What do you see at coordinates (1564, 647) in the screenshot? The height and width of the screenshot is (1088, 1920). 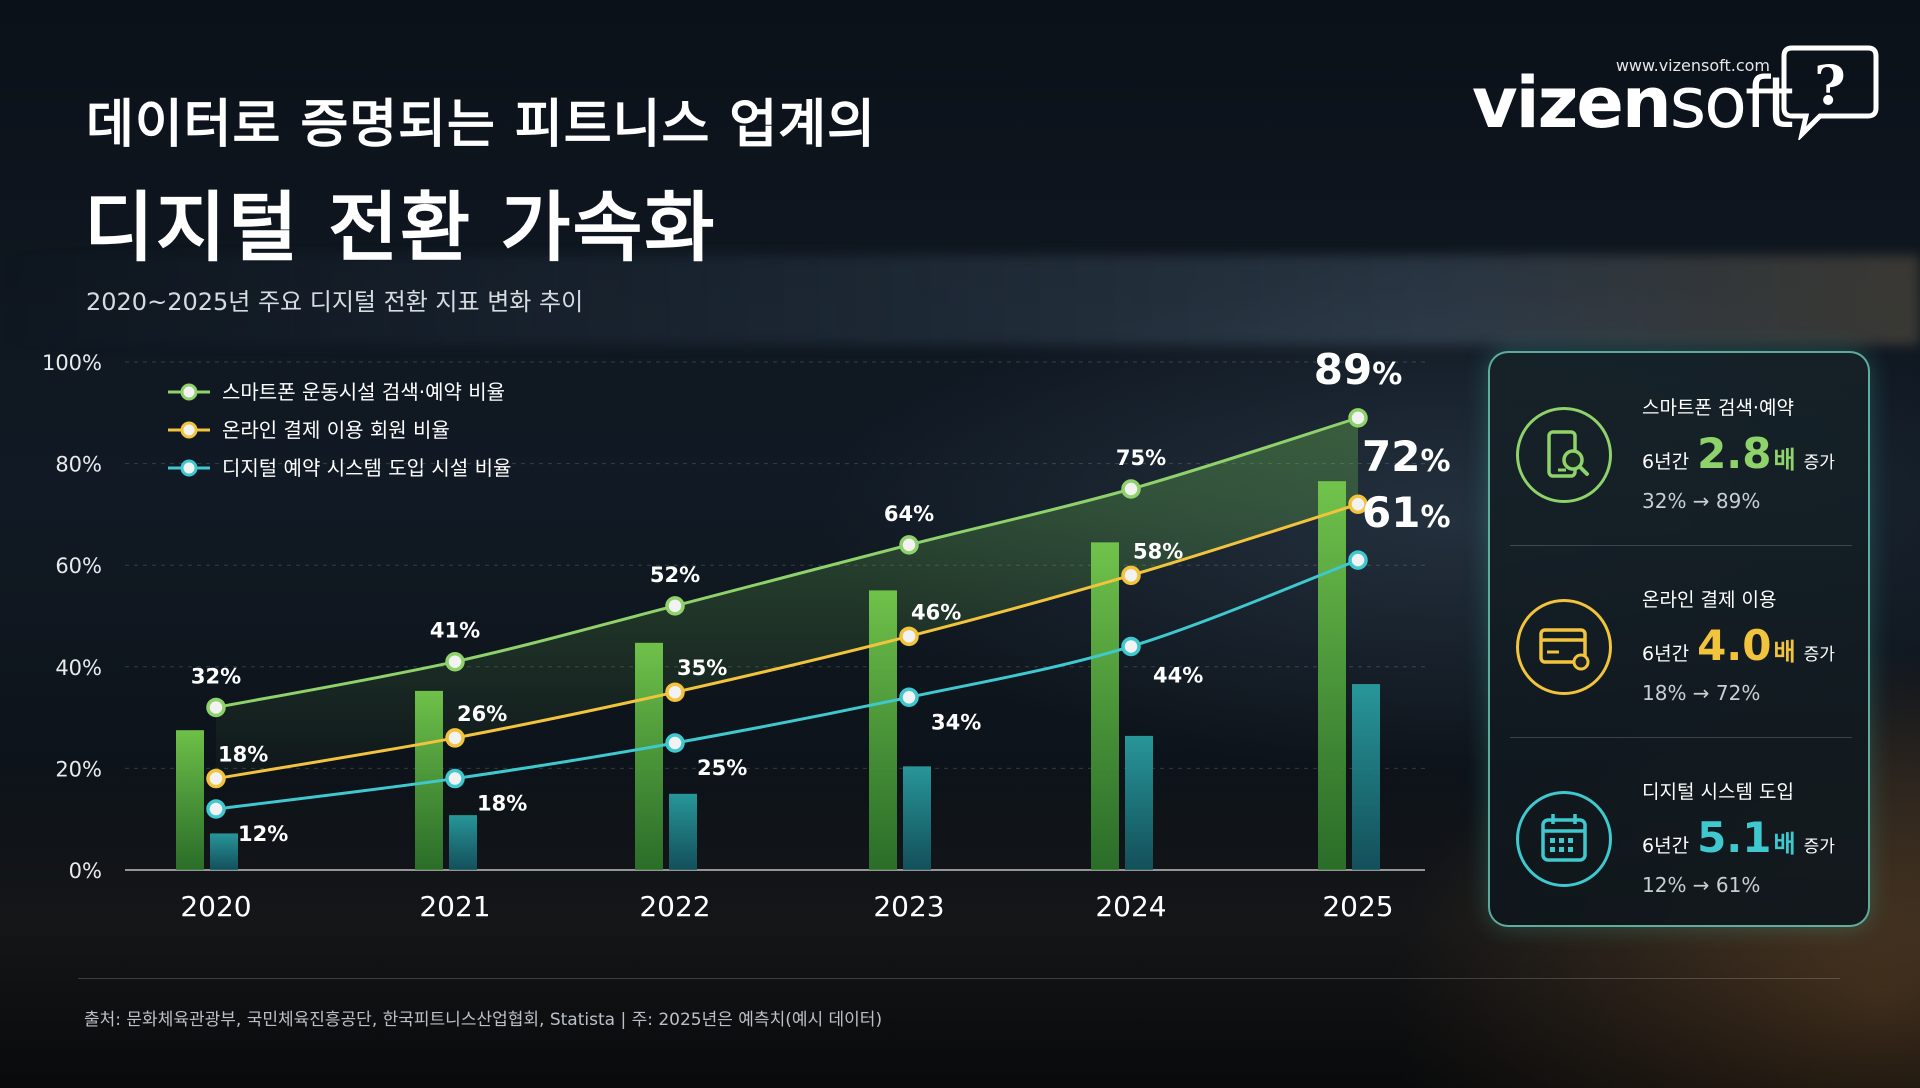 I see `credit-card-icon` at bounding box center [1564, 647].